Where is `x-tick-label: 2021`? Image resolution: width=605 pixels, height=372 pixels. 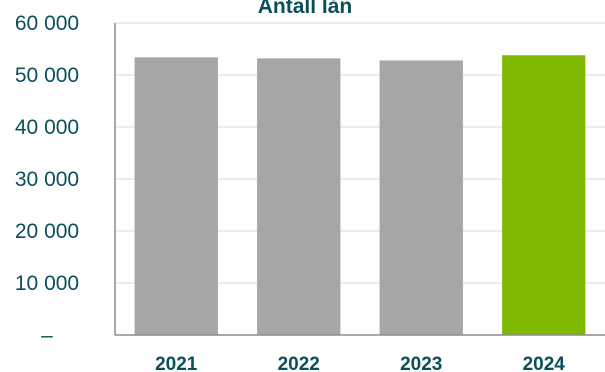
x-tick-label: 2021 is located at coordinates (176, 363).